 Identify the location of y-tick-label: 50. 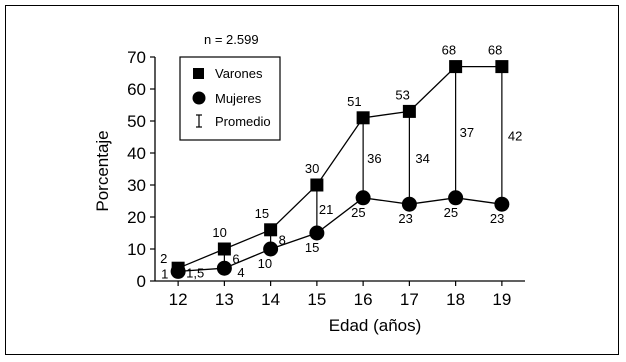
(136, 121).